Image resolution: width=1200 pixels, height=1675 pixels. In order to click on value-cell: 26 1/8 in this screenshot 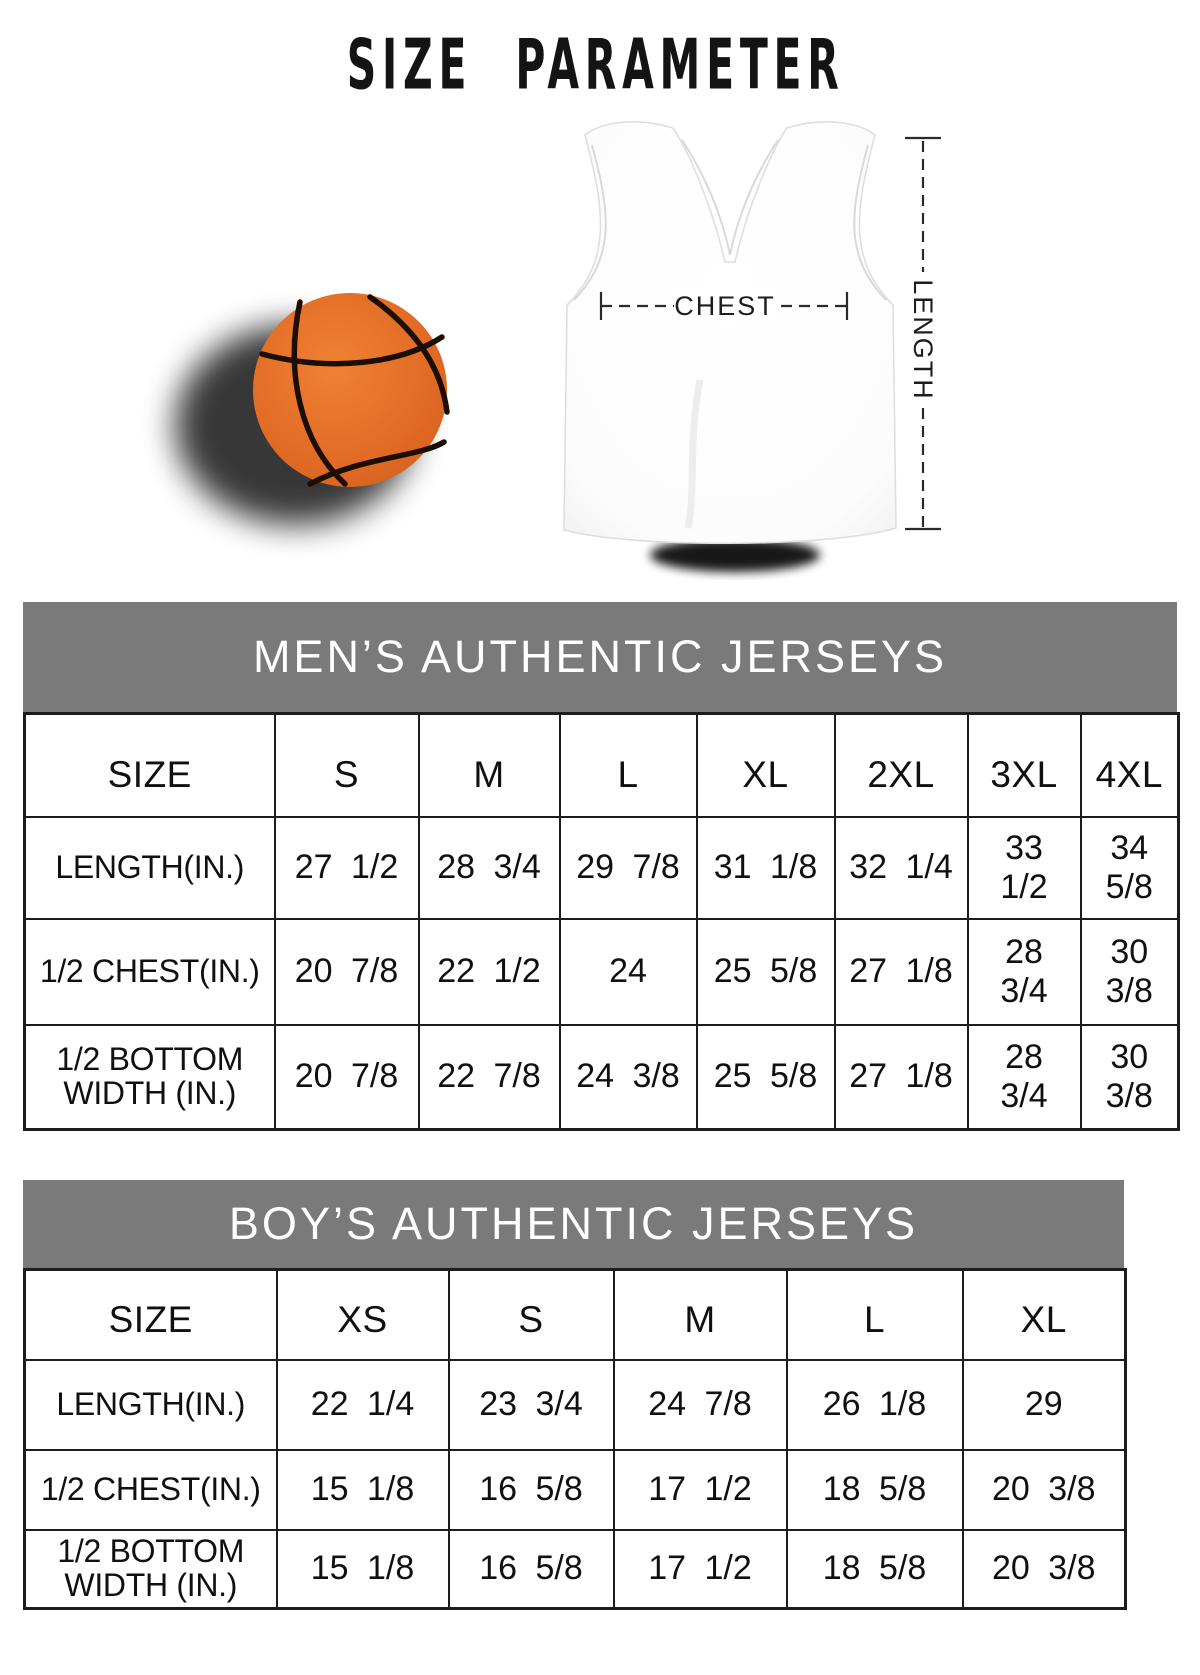, I will do `click(874, 1404)`.